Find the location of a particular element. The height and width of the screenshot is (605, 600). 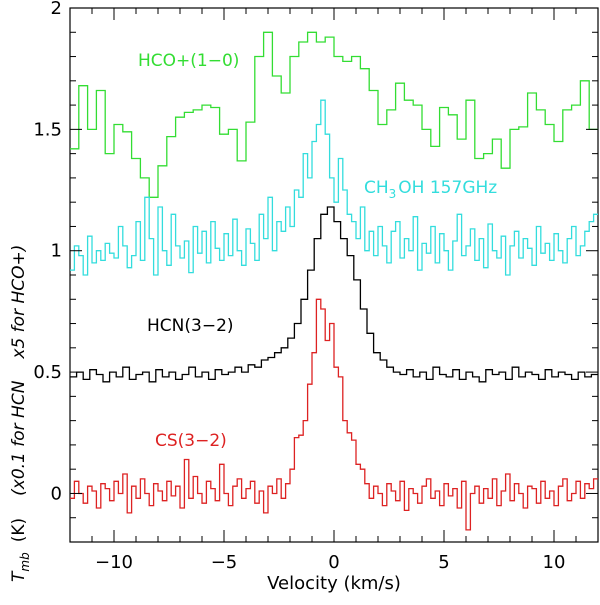

y-axis-label: Tmb (K) (x0.1 for HCN x5 for HCO+) is located at coordinates (20, 413).